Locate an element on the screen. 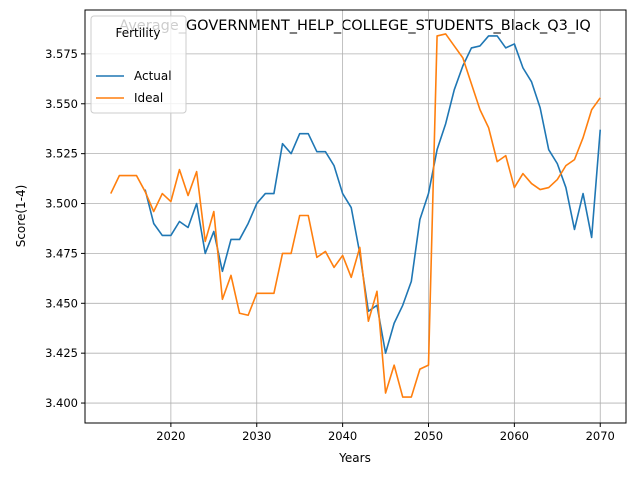 This screenshot has width=640, height=484. x-tick-label: 2060 is located at coordinates (514, 436).